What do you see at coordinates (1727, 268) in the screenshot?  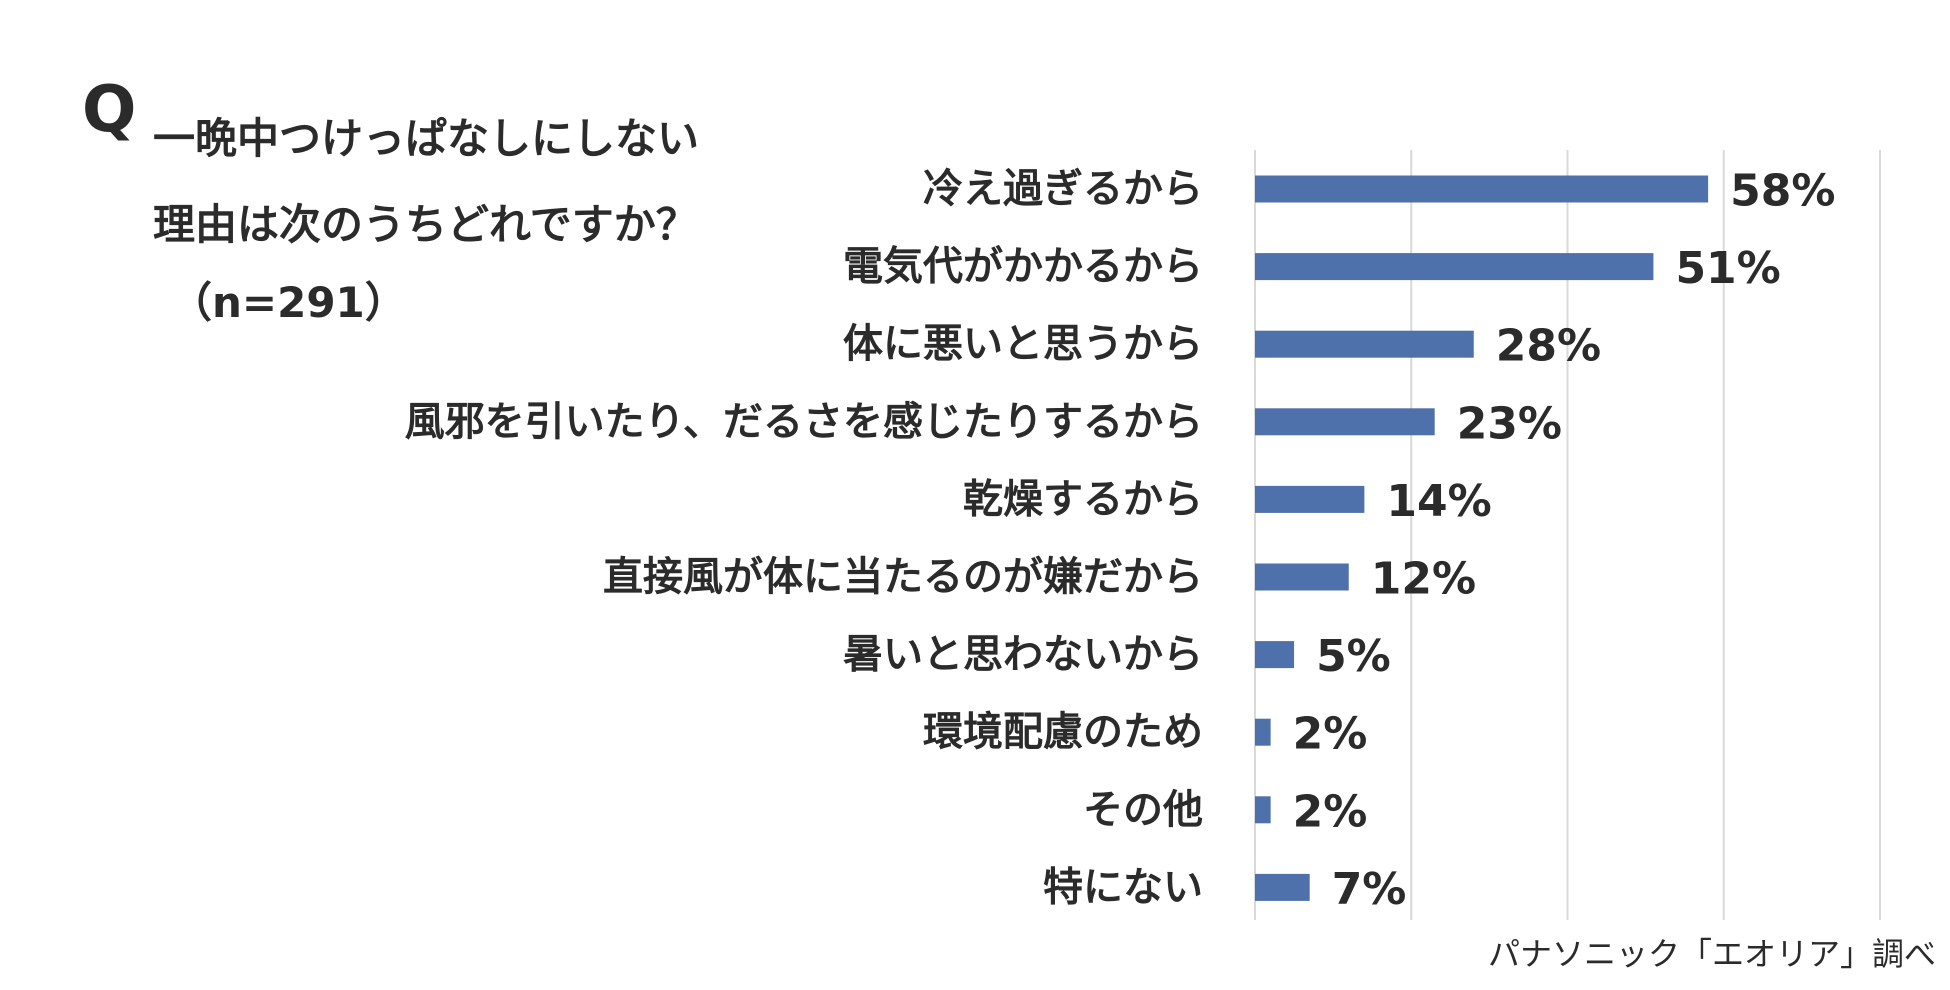 I see `value-label: 51%` at bounding box center [1727, 268].